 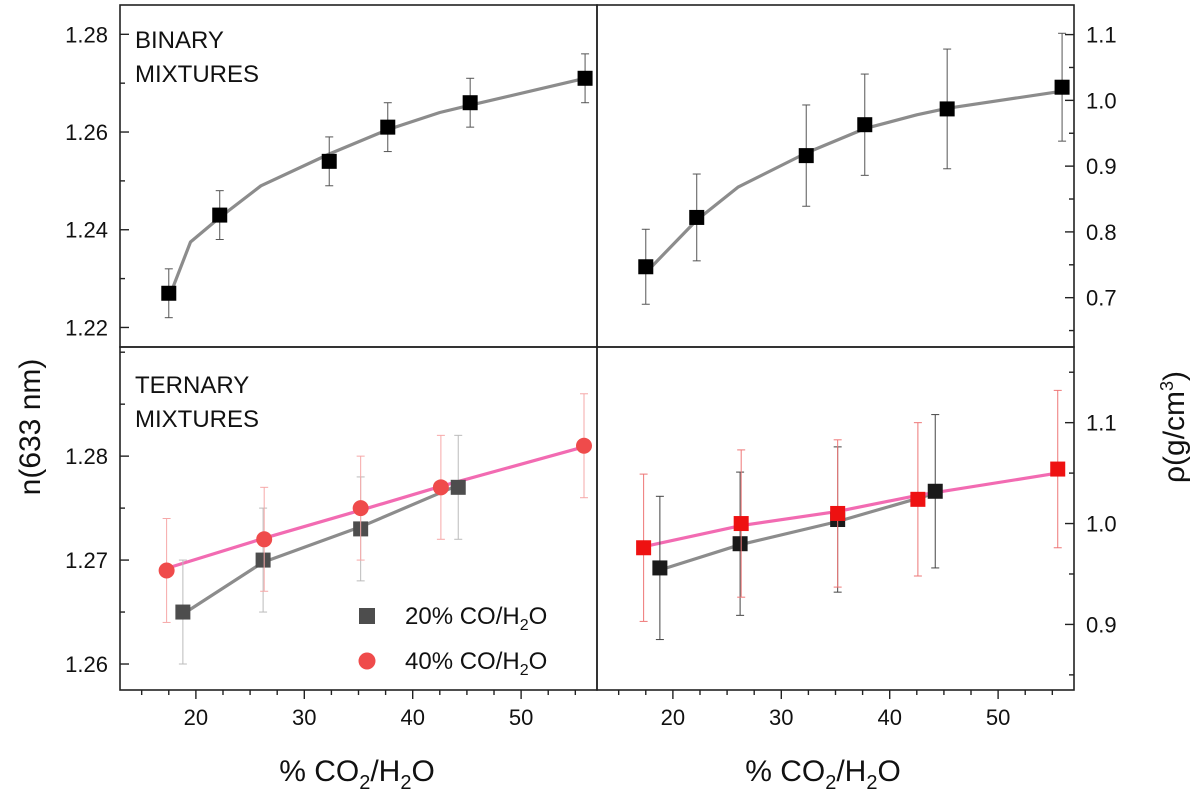 I want to click on binary-label-line-1: BINARY, so click(x=179, y=40).